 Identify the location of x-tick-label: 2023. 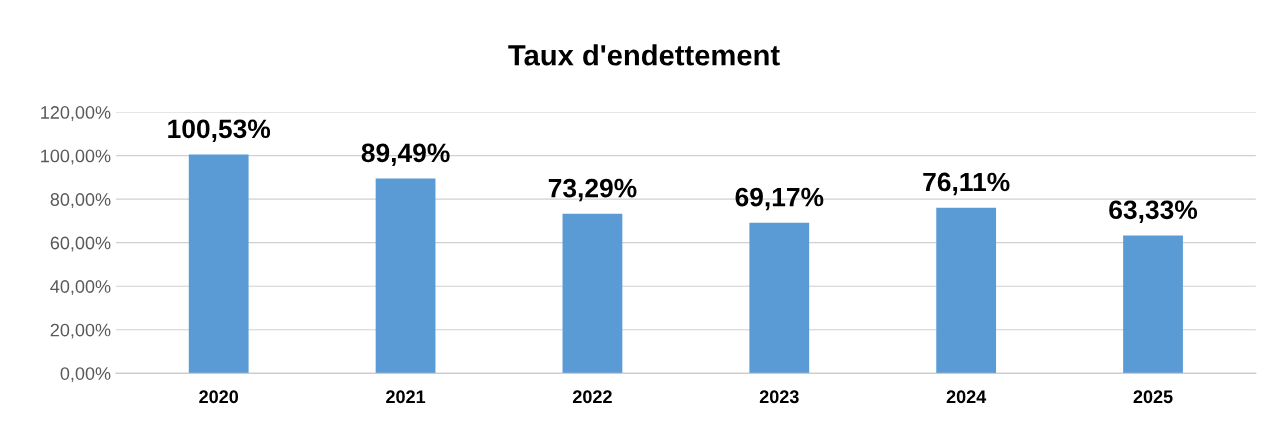
(779, 397).